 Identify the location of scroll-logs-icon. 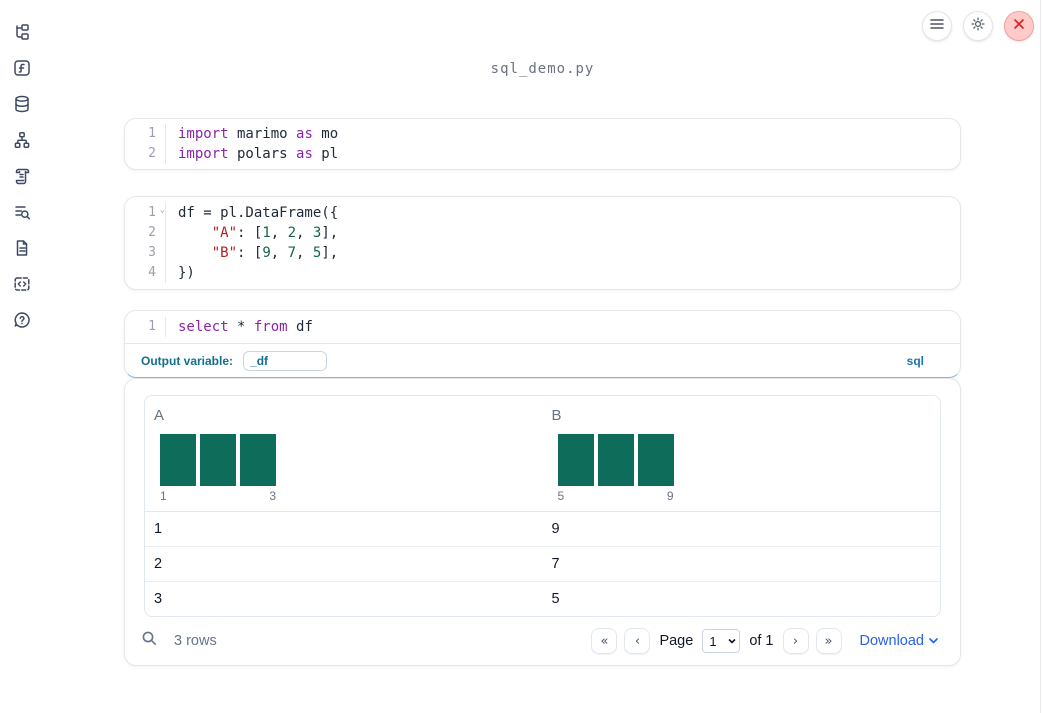
(22, 178).